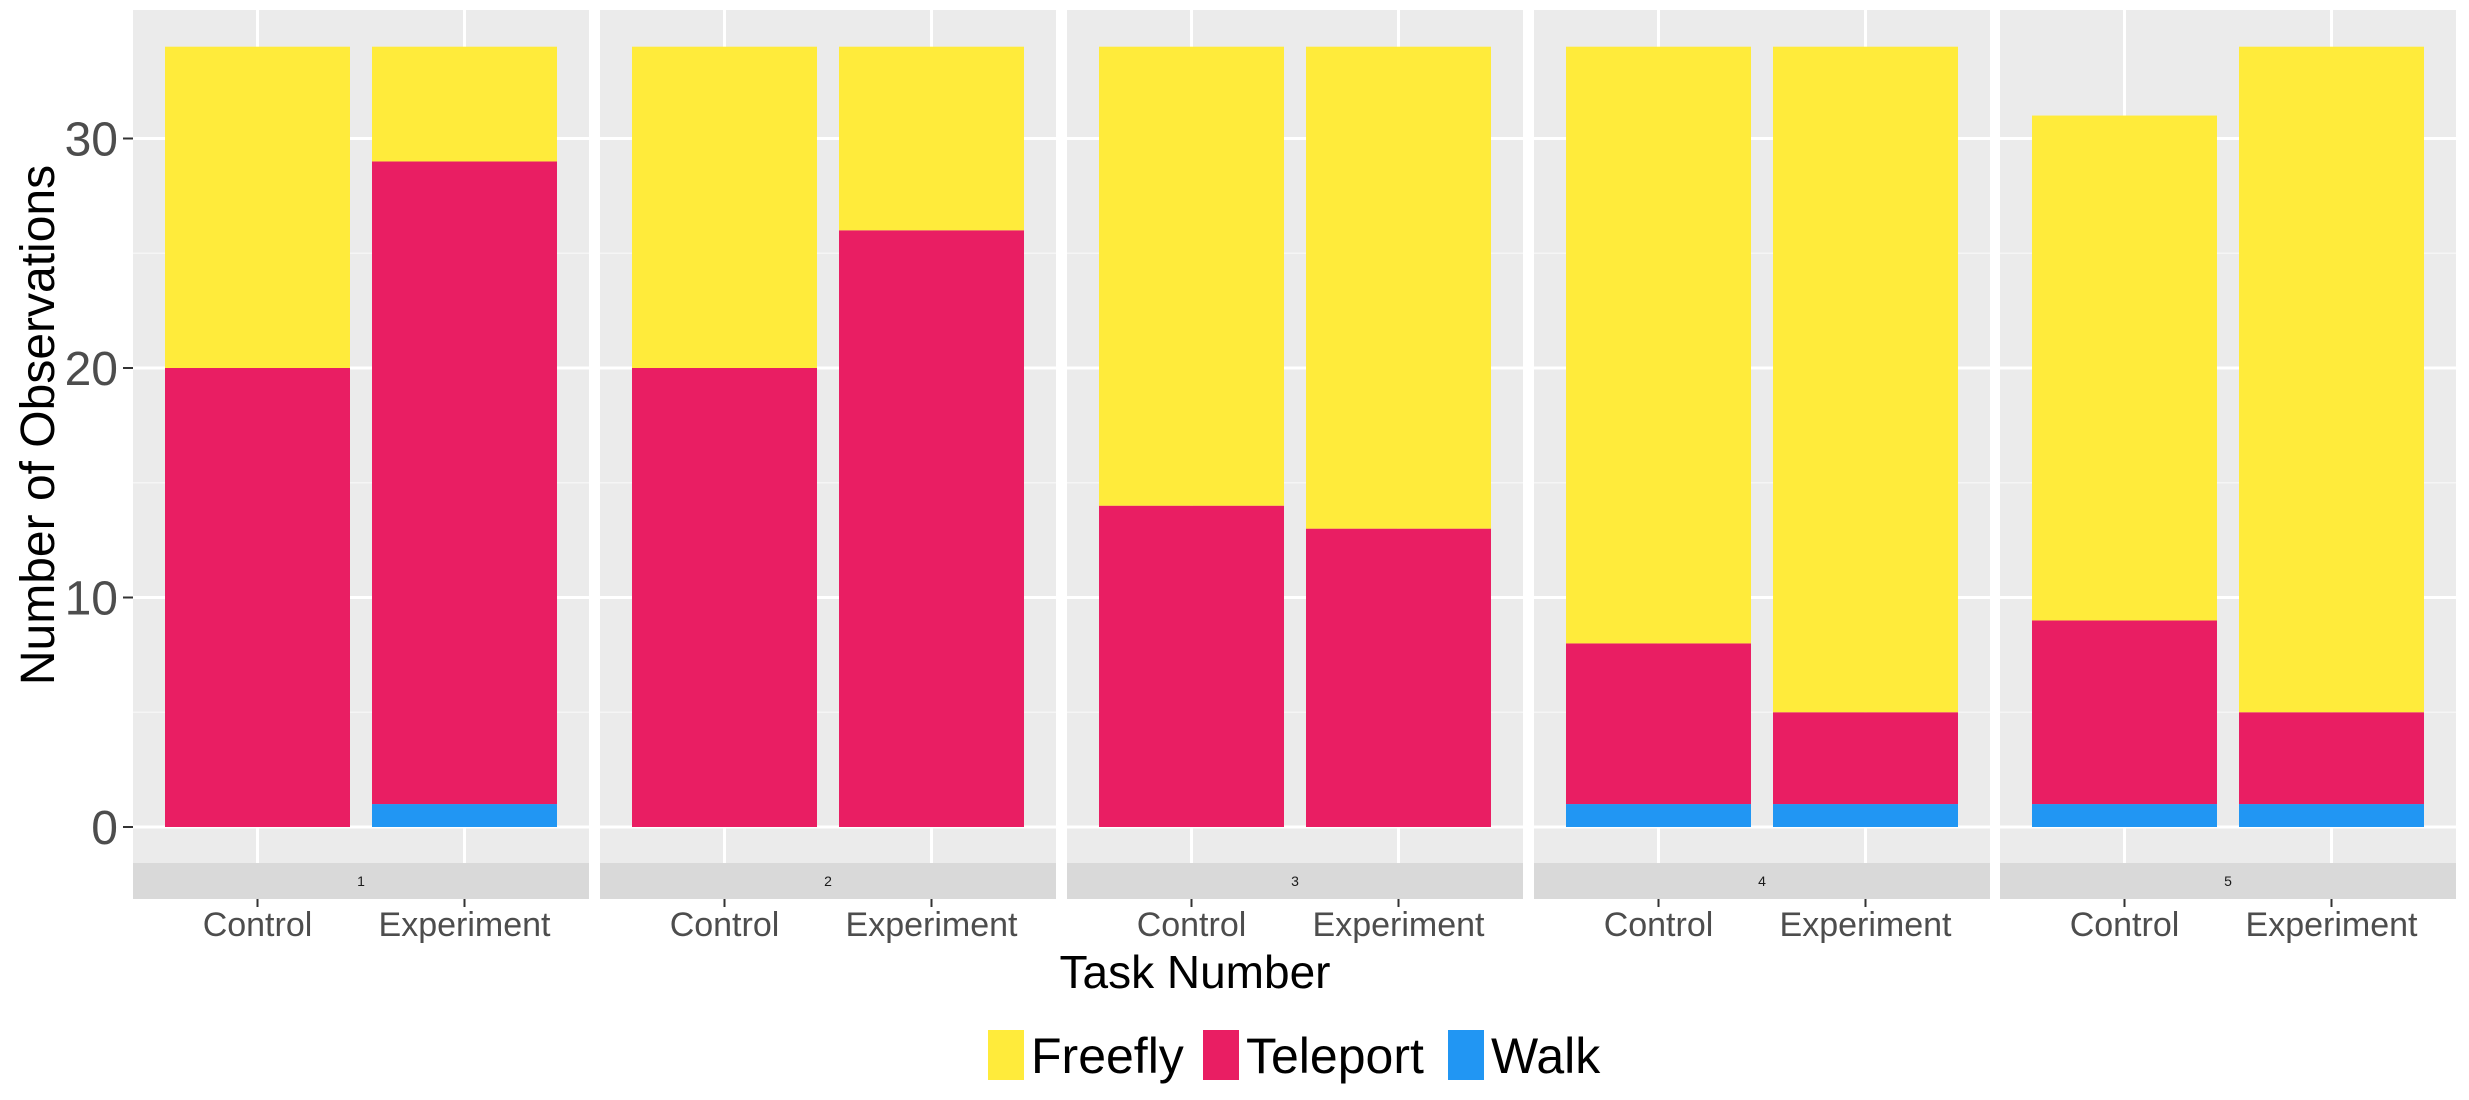  I want to click on facet-strip-label: 4, so click(1762, 881).